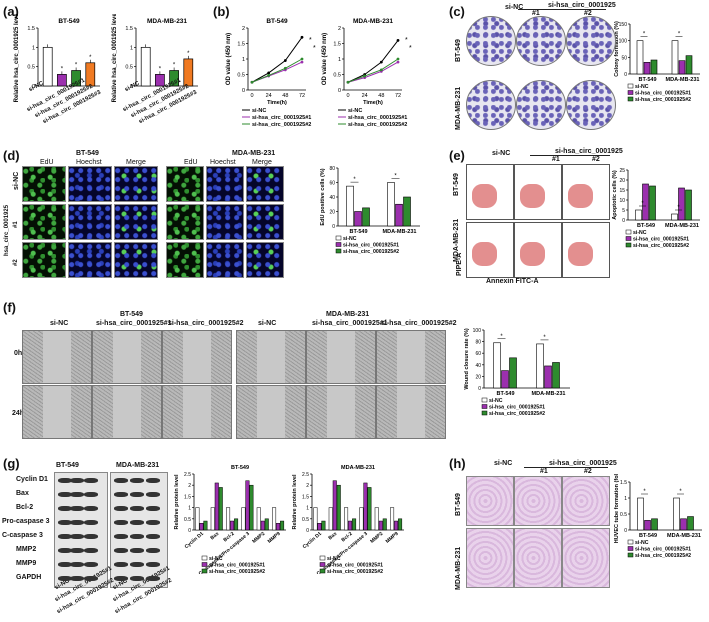 This screenshot has width=709, height=622. I want to click on y-tick-label: 5, so click(623, 211).